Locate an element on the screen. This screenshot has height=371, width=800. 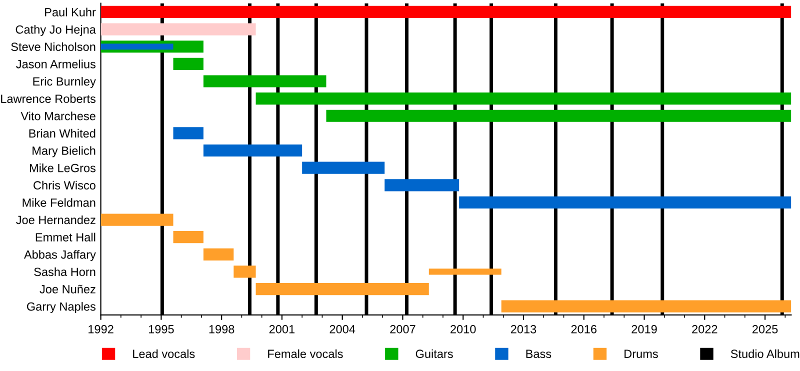
legend-label: Studio Album is located at coordinates (765, 353).